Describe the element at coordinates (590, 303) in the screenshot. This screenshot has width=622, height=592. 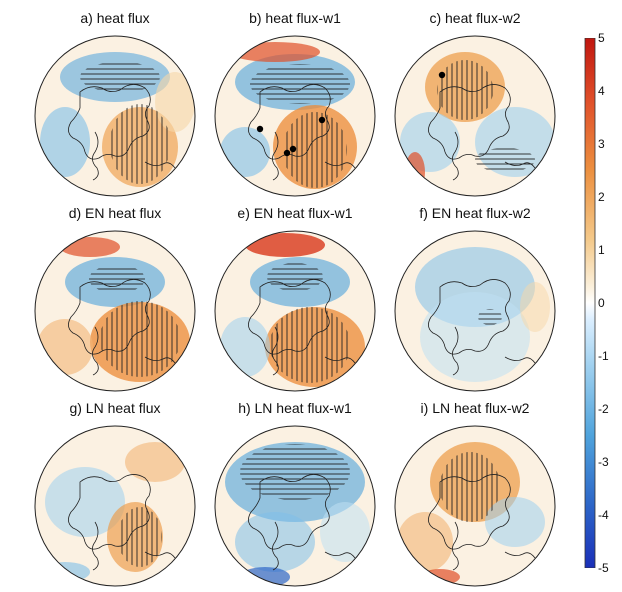
I see `colorbar-gradient` at that location.